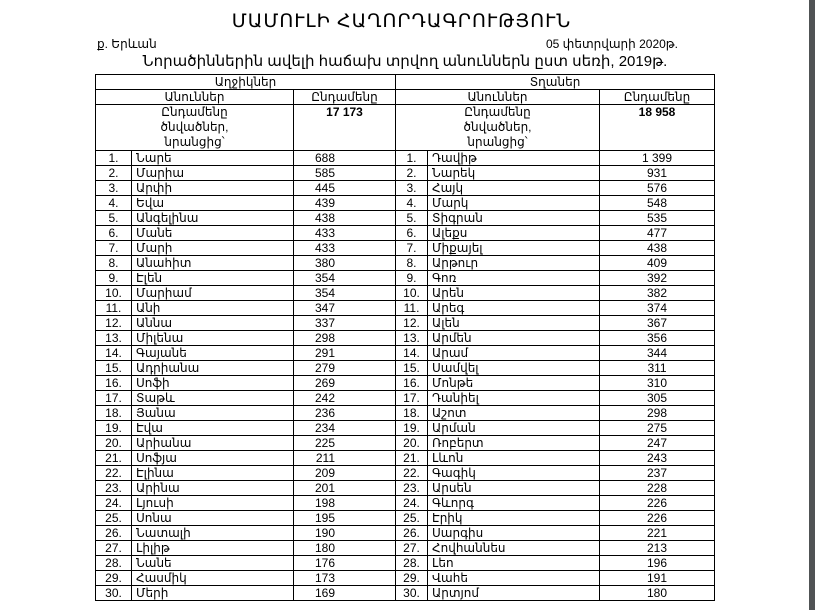  Describe the element at coordinates (113, 548) in the screenshot. I see `girl-rank: 27.` at that location.